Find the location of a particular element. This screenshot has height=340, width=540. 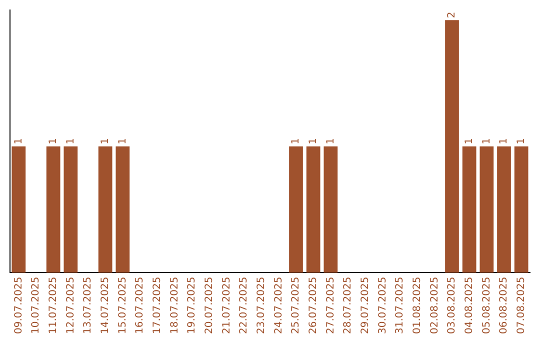

x-tick-label: 18.07.2025 is located at coordinates (174, 305).